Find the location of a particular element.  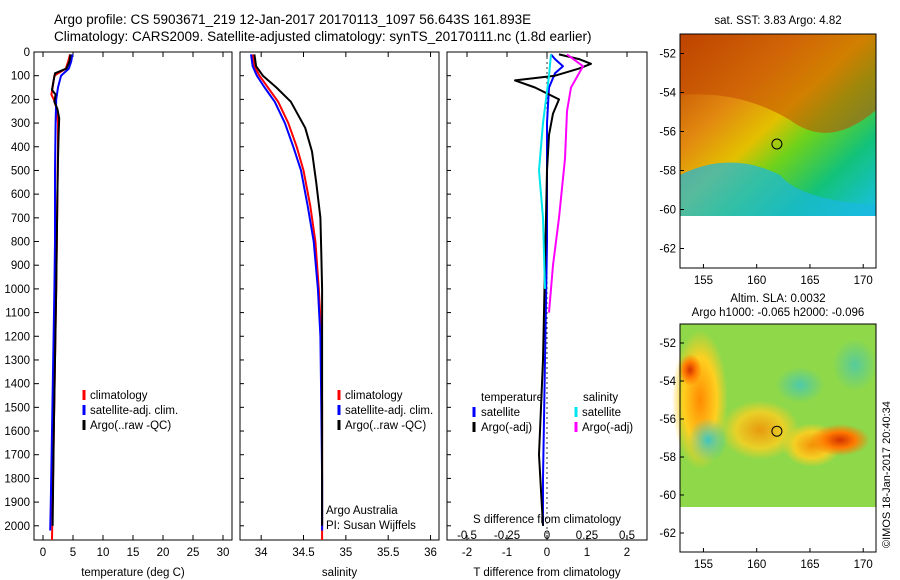

sla-map-ytick-label: -54 is located at coordinates (667, 382).